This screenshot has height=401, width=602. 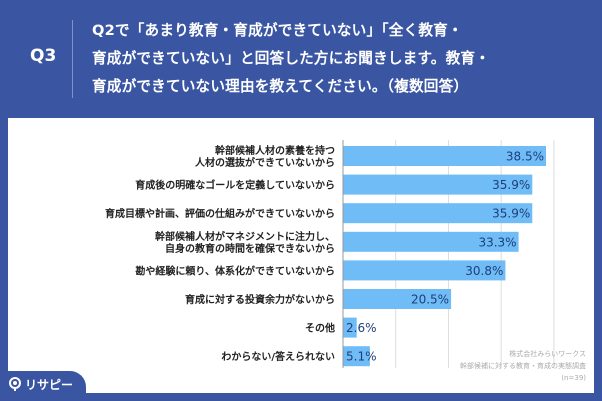 I want to click on value-label: 38.5%, so click(x=525, y=157).